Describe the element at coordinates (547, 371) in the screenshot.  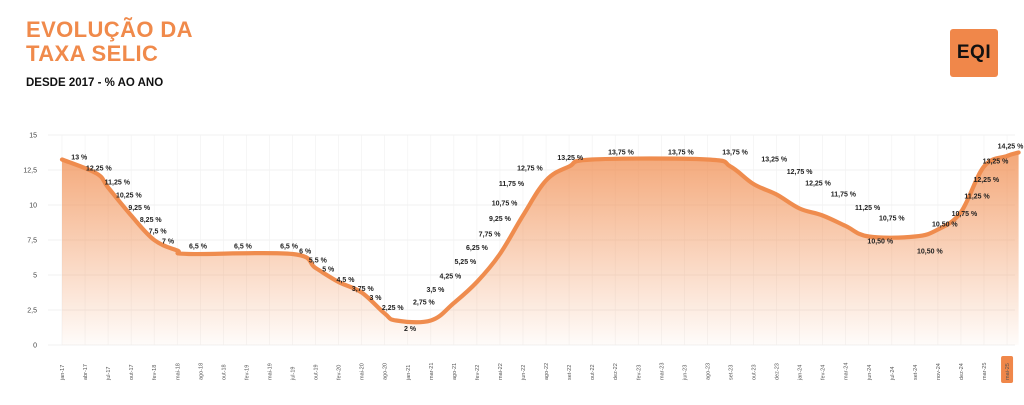
I see `x-tick-label-21: ago-22` at that location.